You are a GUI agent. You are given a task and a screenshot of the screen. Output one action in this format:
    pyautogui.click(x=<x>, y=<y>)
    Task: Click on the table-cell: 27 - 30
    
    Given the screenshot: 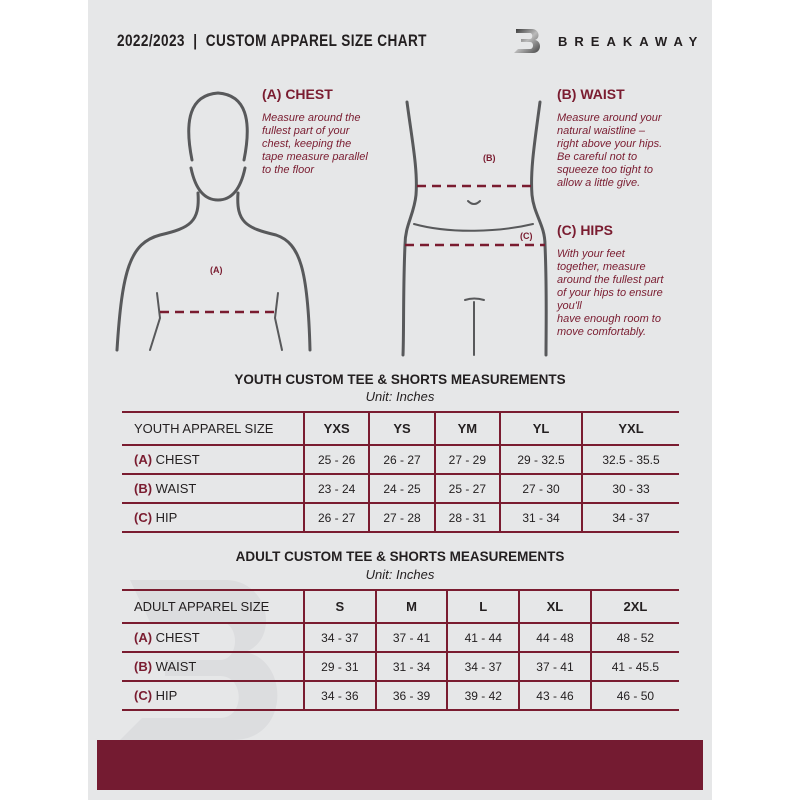 What is the action you would take?
    pyautogui.click(x=541, y=488)
    